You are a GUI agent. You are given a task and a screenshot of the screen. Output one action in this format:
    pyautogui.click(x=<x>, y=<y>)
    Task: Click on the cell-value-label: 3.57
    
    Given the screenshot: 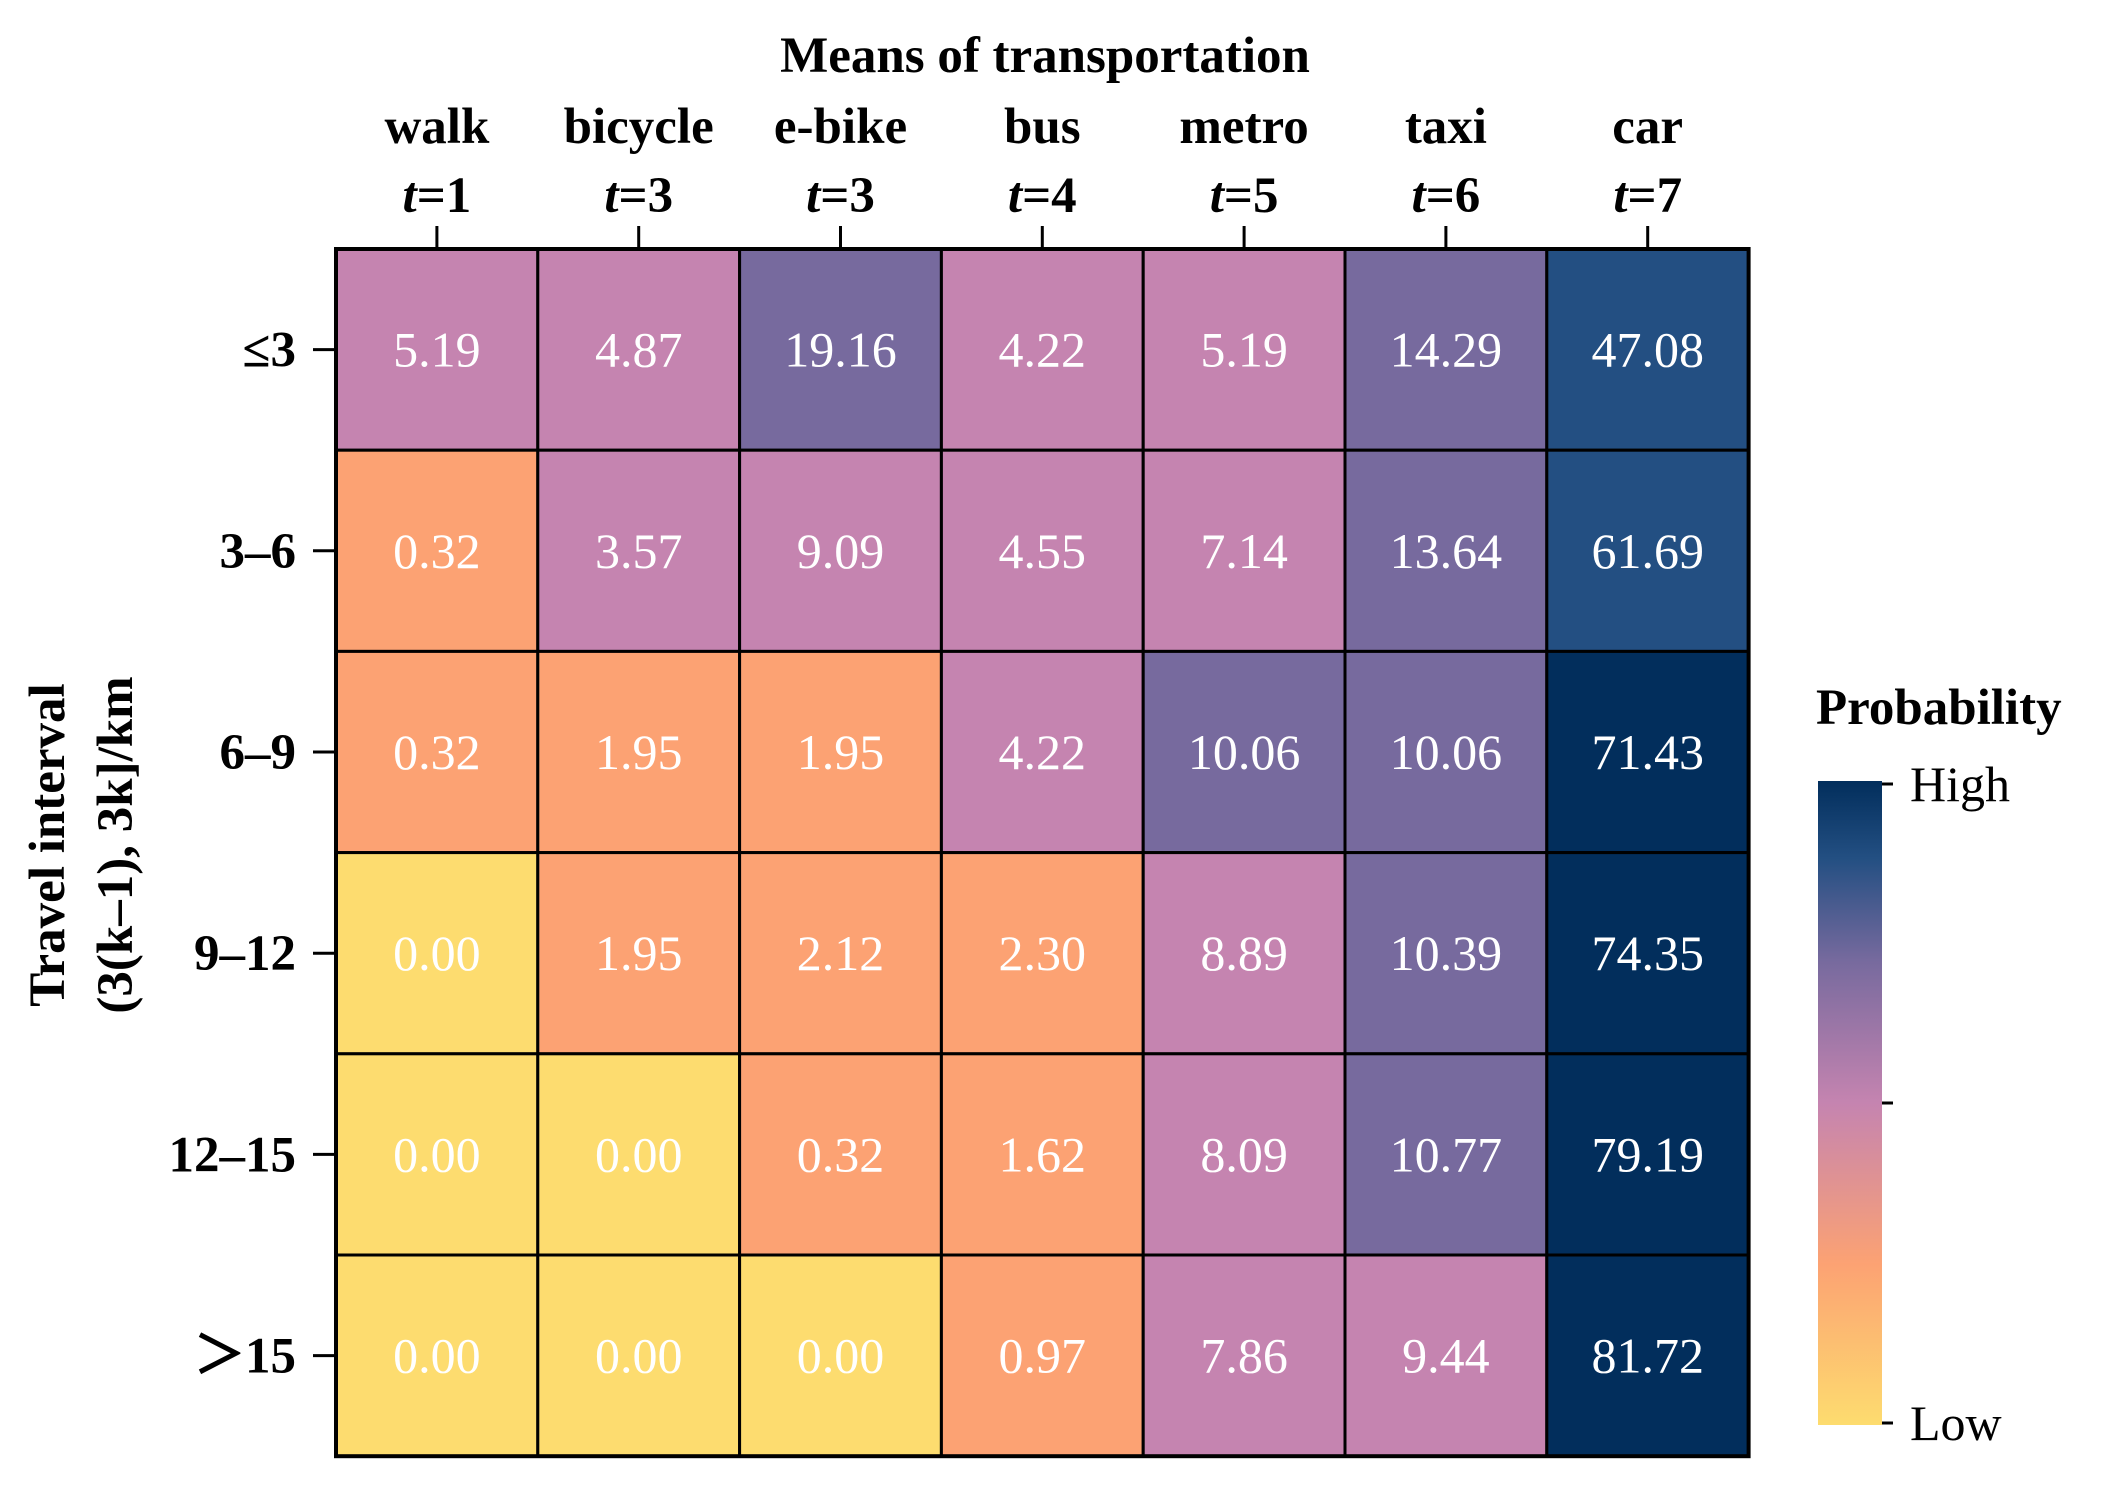 What is the action you would take?
    pyautogui.click(x=639, y=551)
    